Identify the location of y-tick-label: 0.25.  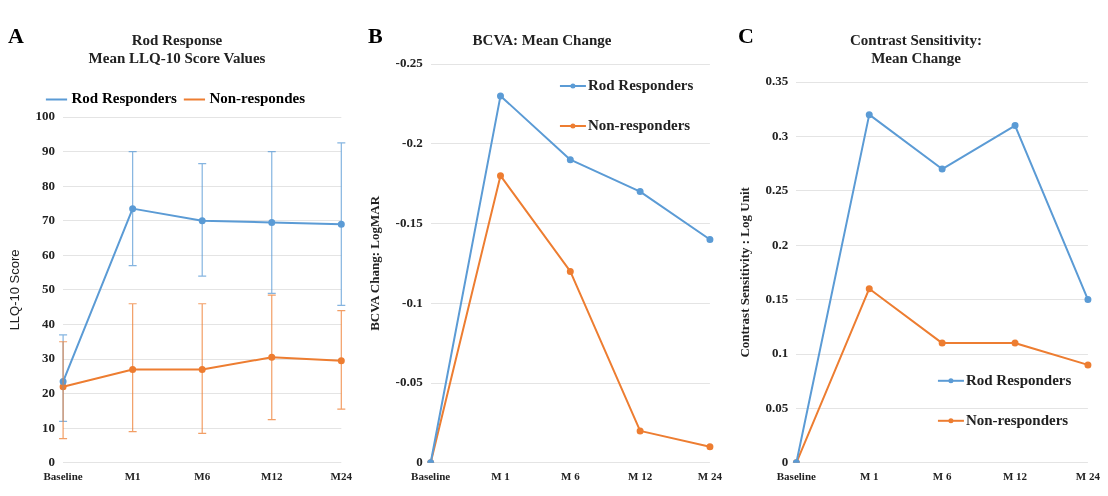
(777, 190).